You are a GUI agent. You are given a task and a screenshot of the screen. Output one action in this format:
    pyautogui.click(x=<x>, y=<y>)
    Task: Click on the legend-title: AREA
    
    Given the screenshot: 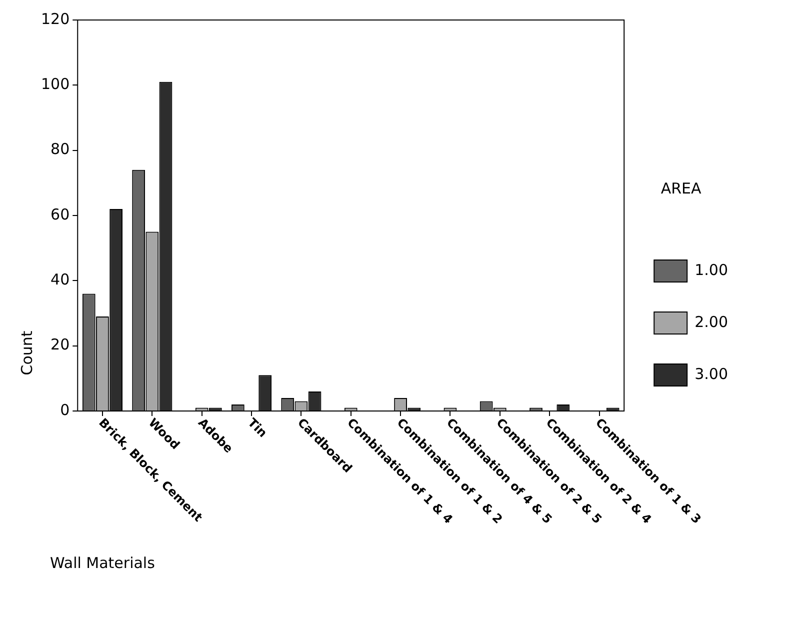 What is the action you would take?
    pyautogui.click(x=681, y=188)
    